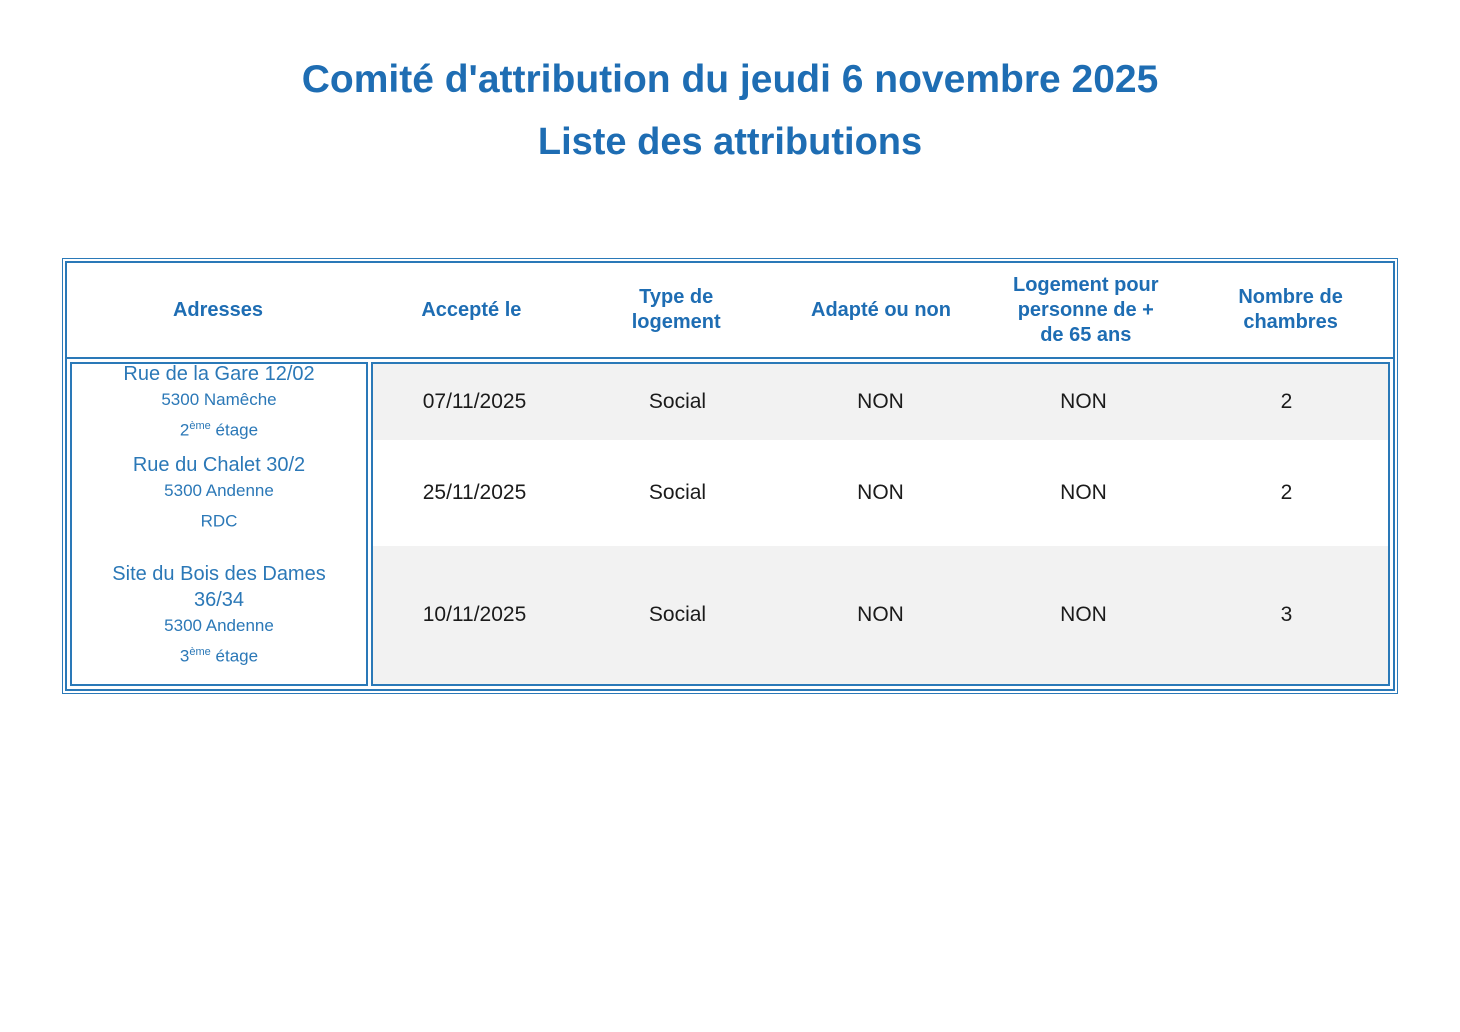 The height and width of the screenshot is (1032, 1460). I want to click on address-floor: 3ème étage, so click(219, 654).